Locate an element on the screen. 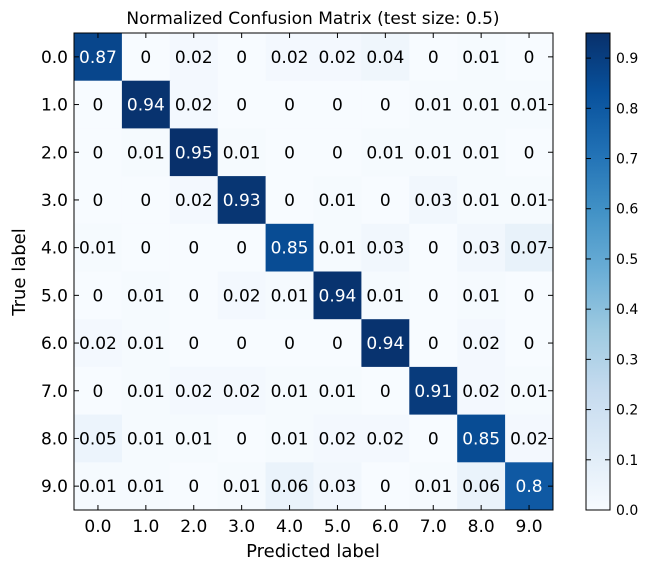 The width and height of the screenshot is (650, 572). y-tick-label: 2.0 is located at coordinates (54, 153).